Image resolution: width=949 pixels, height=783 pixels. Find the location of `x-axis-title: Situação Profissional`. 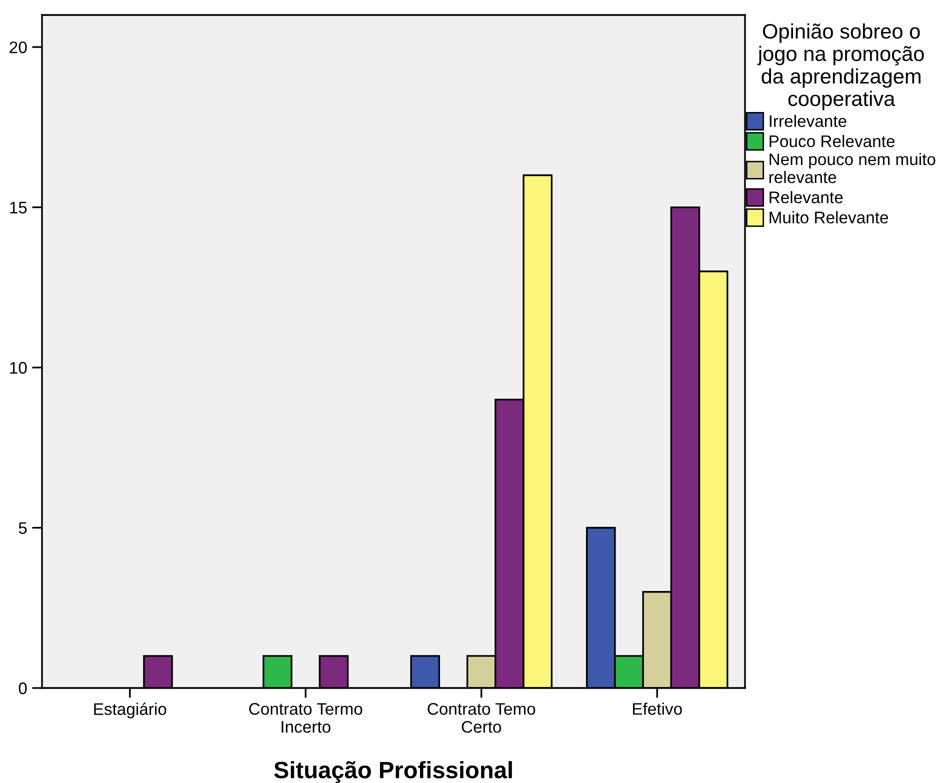

x-axis-title: Situação Profissional is located at coordinates (393, 772).